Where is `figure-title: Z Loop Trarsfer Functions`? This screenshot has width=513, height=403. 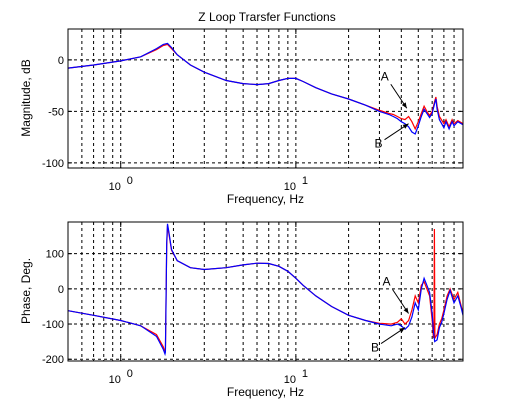 figure-title: Z Loop Trarsfer Functions is located at coordinates (266, 17).